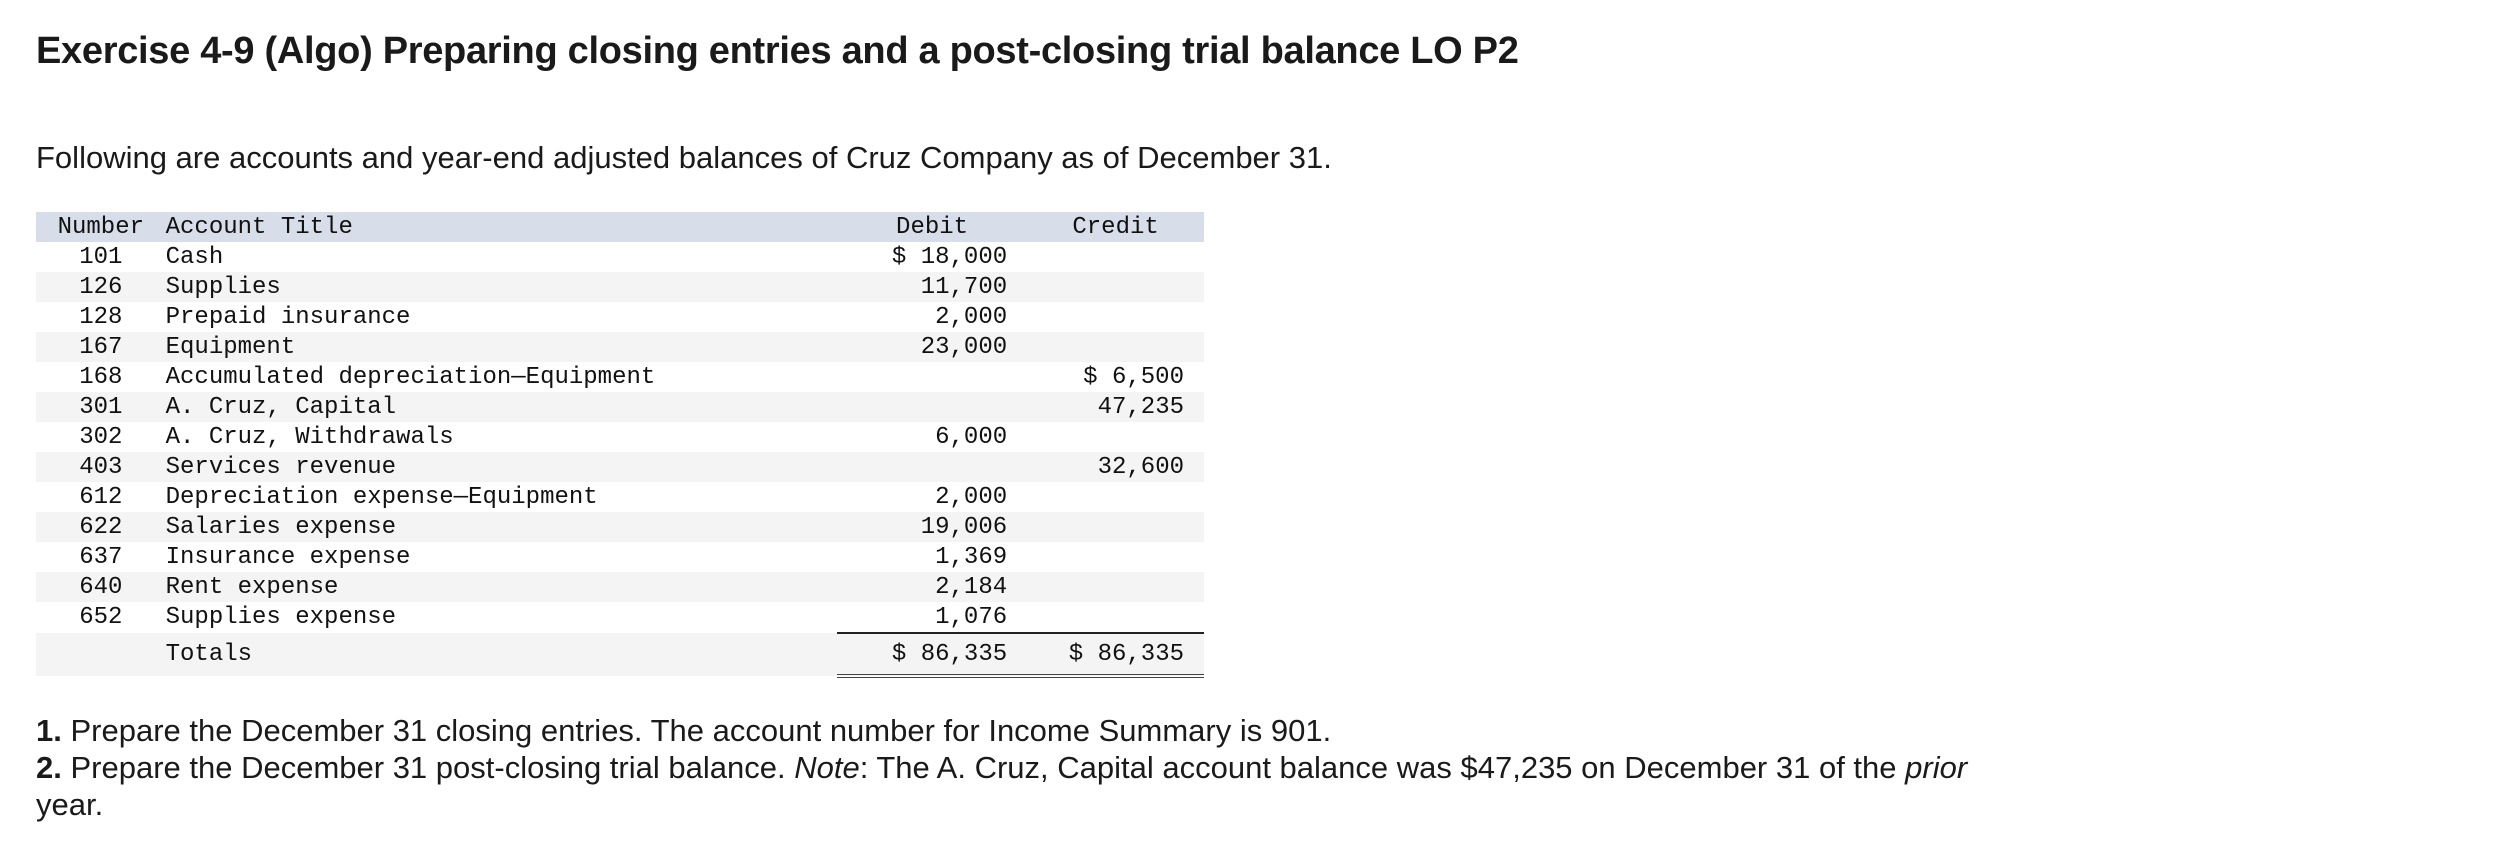 The image size is (2496, 861). Describe the element at coordinates (101, 317) in the screenshot. I see `account-number: 128` at that location.